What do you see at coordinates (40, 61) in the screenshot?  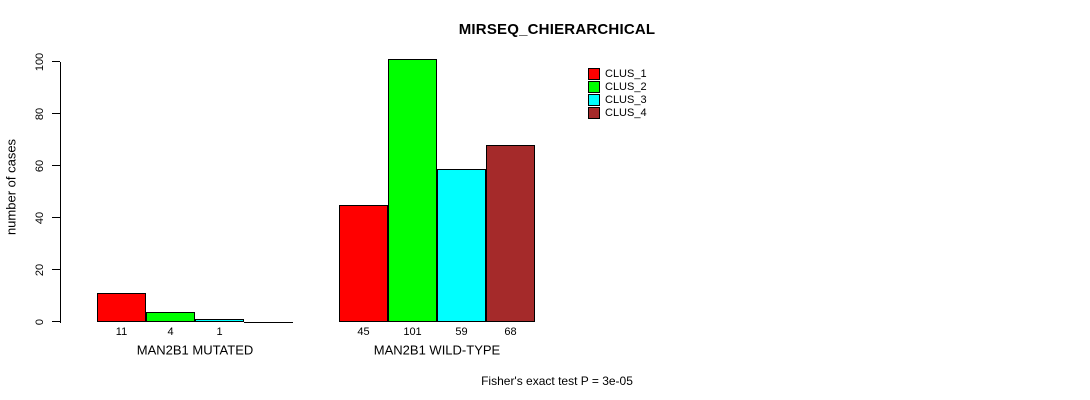 I see `y-axis-tick-label: 100` at bounding box center [40, 61].